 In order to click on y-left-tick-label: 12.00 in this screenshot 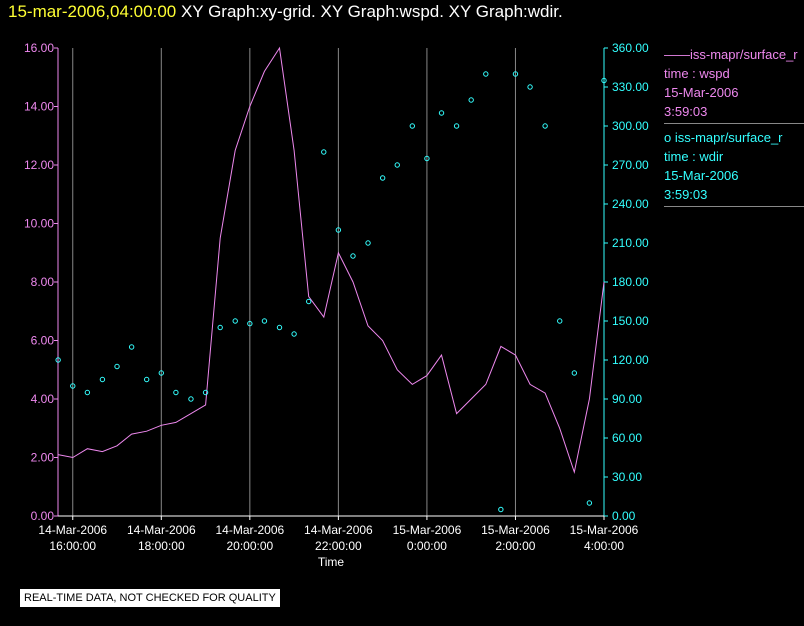, I will do `click(39, 165)`.